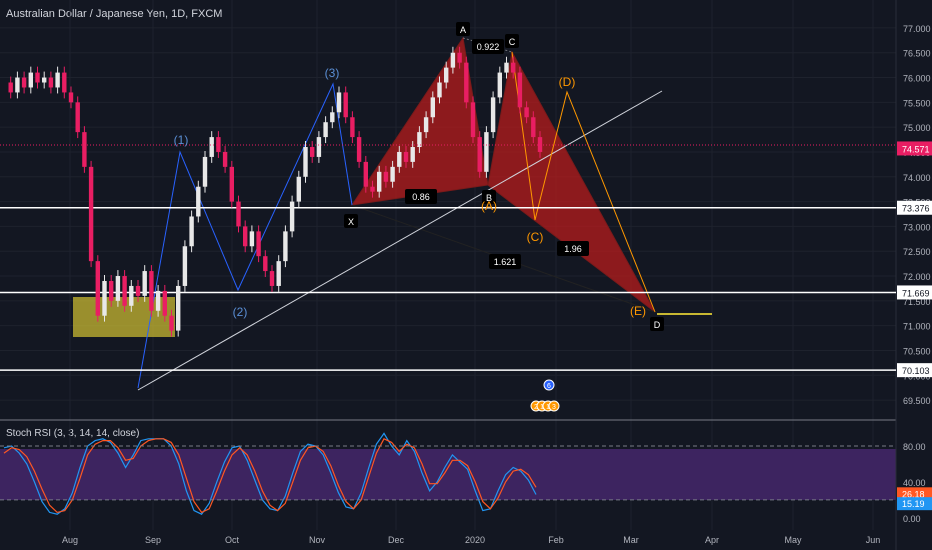 Image resolution: width=932 pixels, height=550 pixels. Describe the element at coordinates (73, 433) in the screenshot. I see `rsi-title: Stoch RSI (3, 3, 14, 14, close)` at that location.